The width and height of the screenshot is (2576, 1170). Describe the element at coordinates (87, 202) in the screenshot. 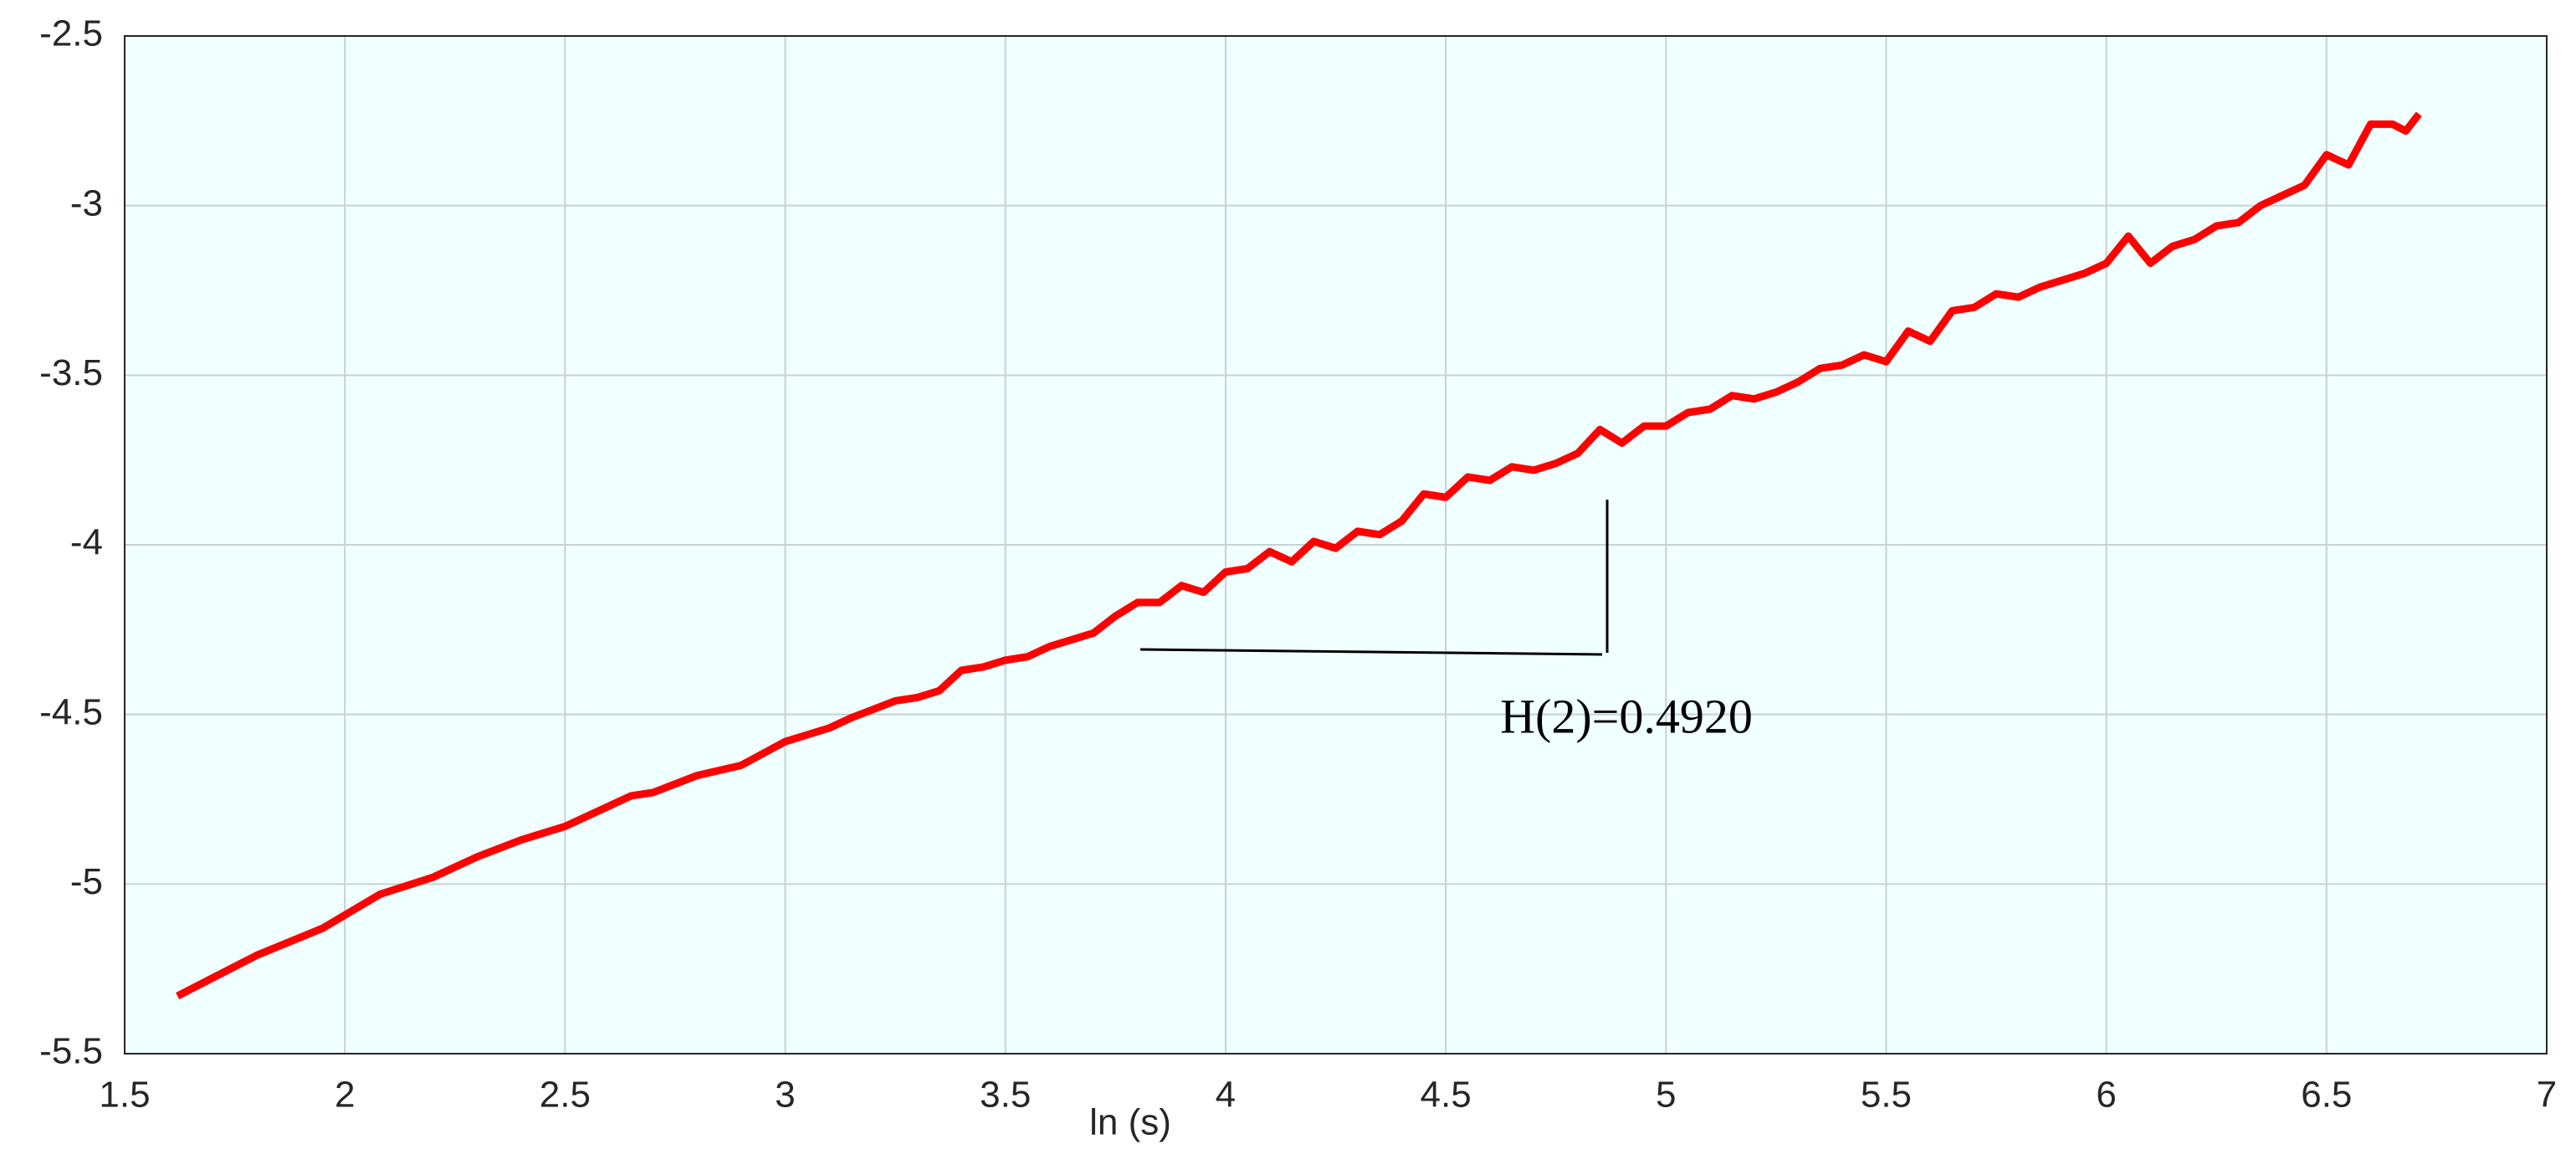

I see `y-tick-label: -3` at that location.